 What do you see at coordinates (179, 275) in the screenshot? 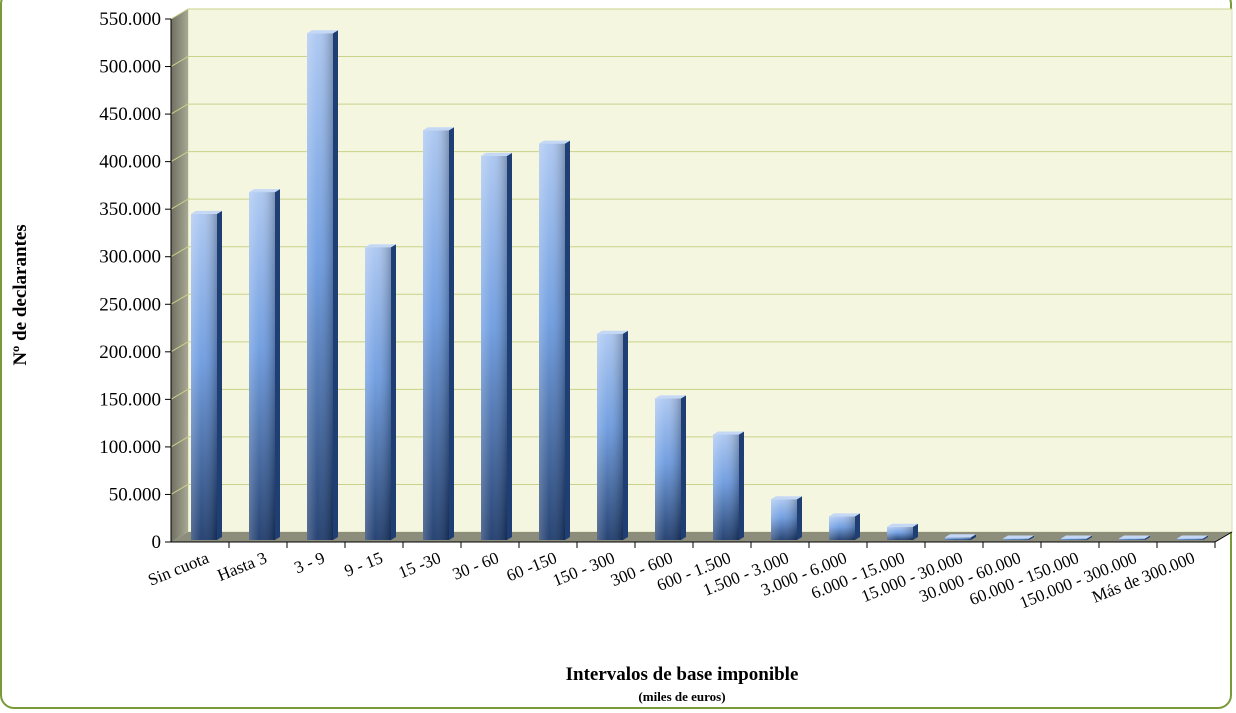
I see `plot-side-wall` at bounding box center [179, 275].